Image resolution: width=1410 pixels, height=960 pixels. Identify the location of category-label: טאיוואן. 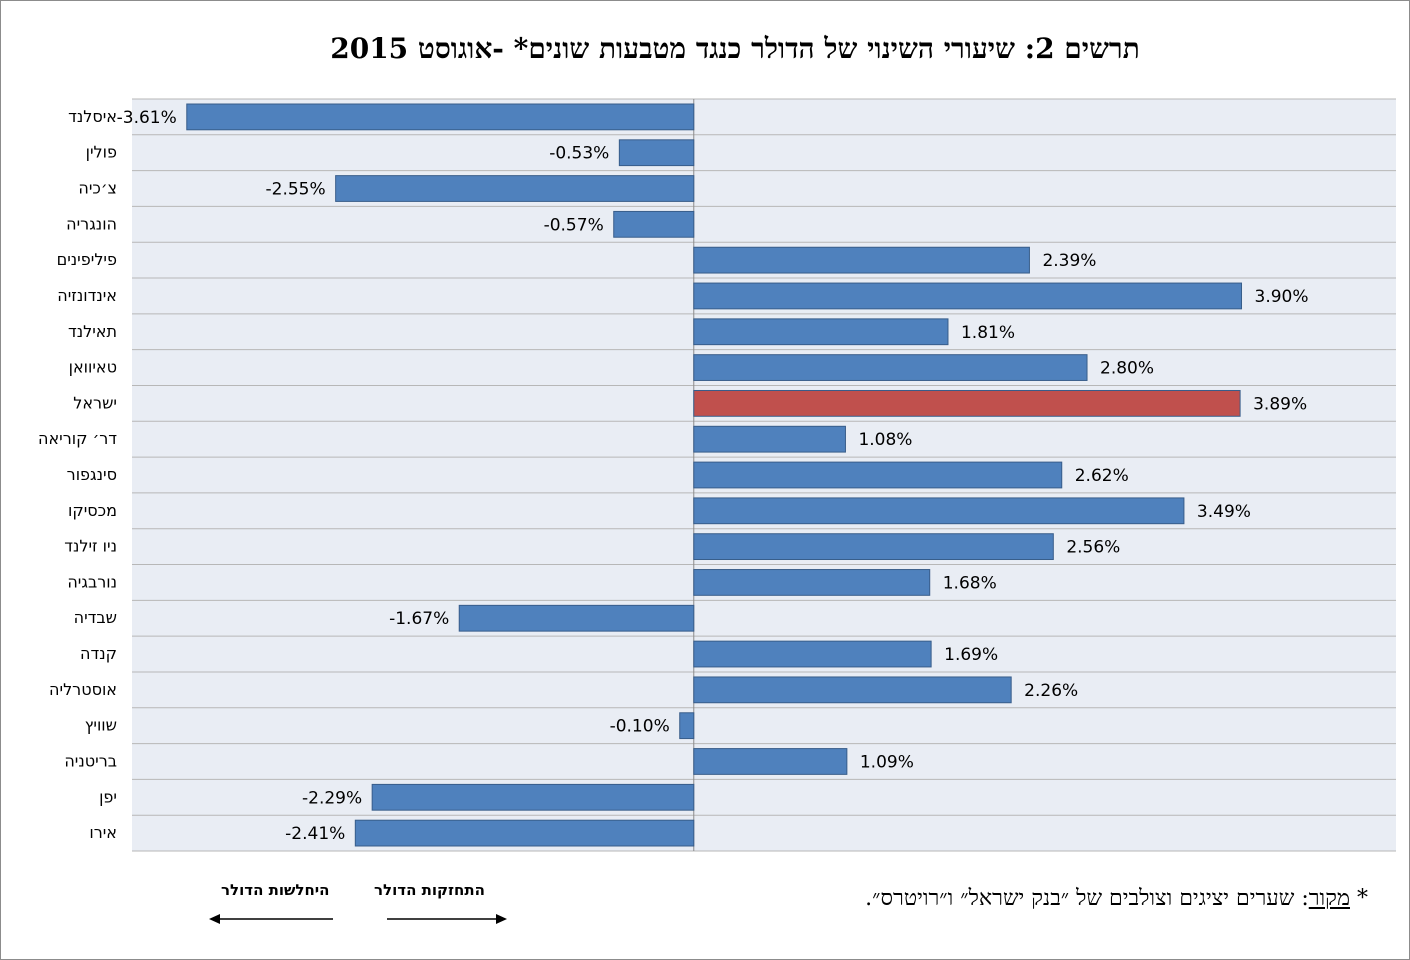
(93, 367).